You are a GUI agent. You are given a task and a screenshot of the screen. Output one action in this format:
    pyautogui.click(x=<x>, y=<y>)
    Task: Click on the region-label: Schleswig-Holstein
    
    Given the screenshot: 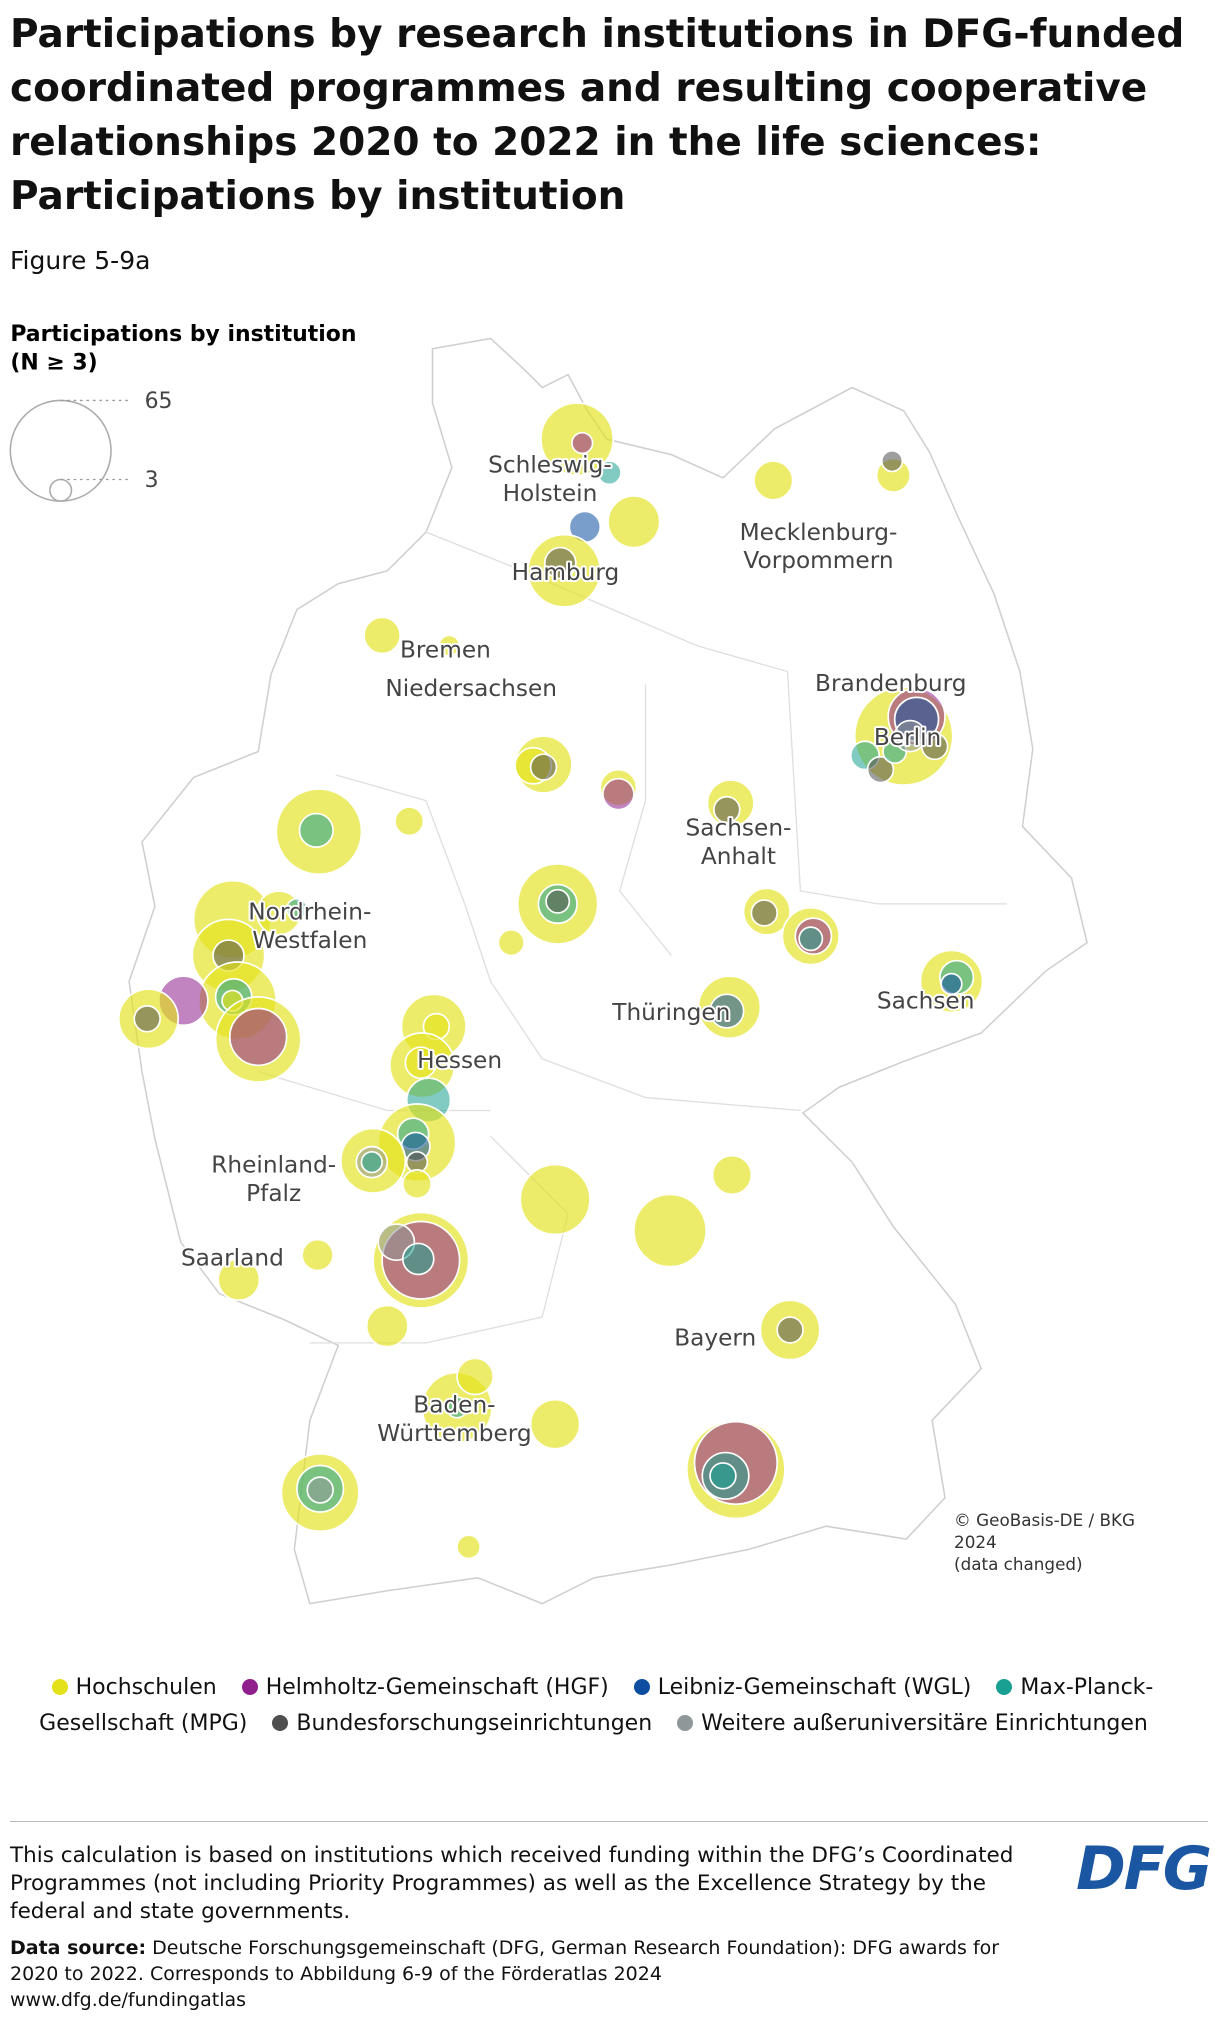 What is the action you would take?
    pyautogui.click(x=550, y=479)
    